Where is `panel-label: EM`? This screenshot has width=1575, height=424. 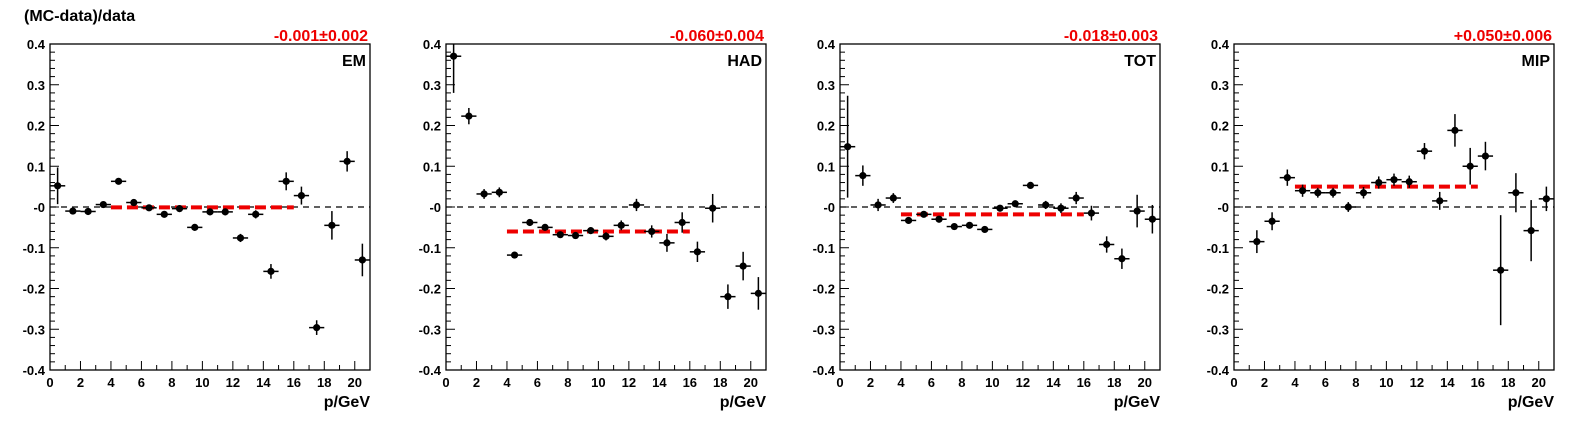
panel-label: EM is located at coordinates (354, 61).